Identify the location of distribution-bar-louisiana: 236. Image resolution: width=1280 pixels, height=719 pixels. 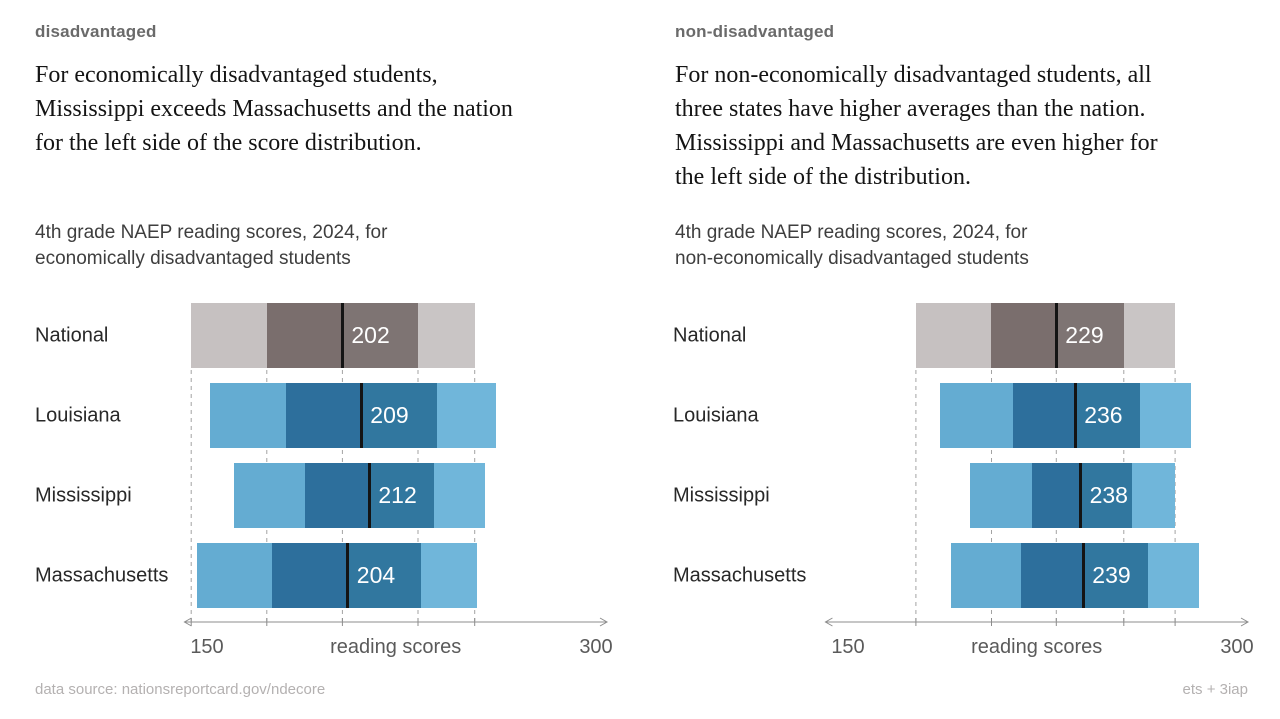
(1066, 415).